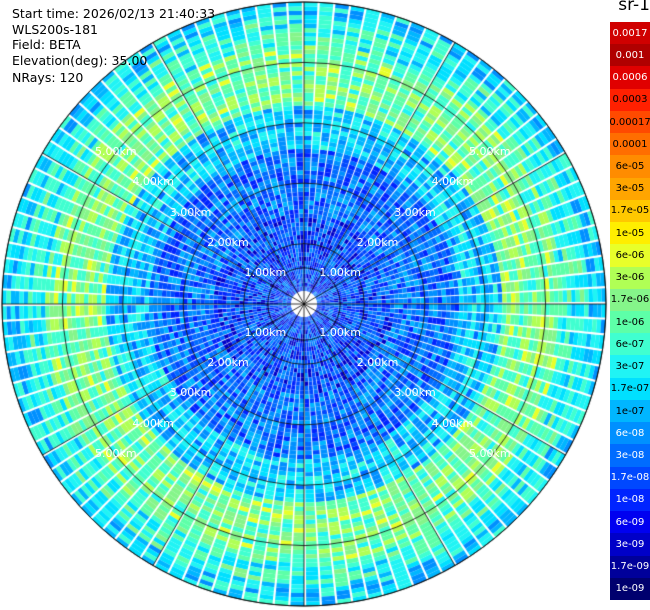 The width and height of the screenshot is (650, 610). Describe the element at coordinates (630, 344) in the screenshot. I see `colorbar-tick: 6e-07` at that location.